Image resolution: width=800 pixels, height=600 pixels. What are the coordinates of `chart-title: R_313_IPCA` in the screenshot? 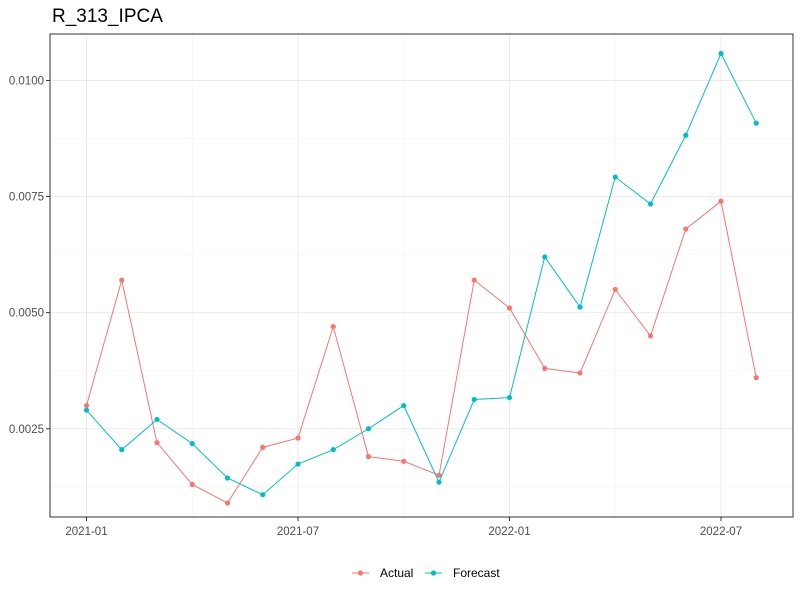 It's located at (107, 16).